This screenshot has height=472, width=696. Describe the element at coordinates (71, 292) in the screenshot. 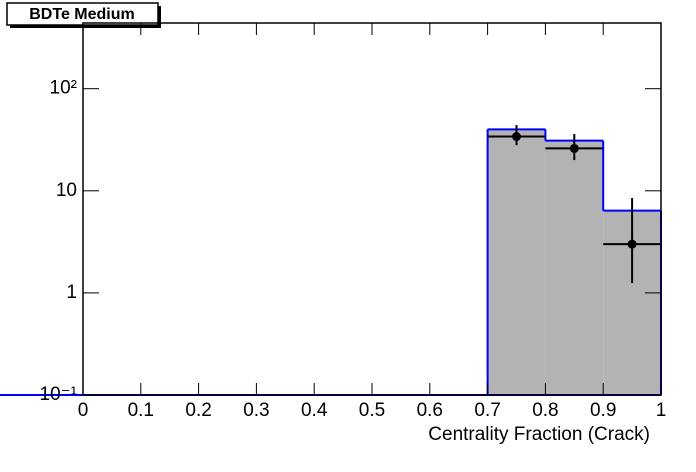

I see `y-tick-label: 1` at that location.